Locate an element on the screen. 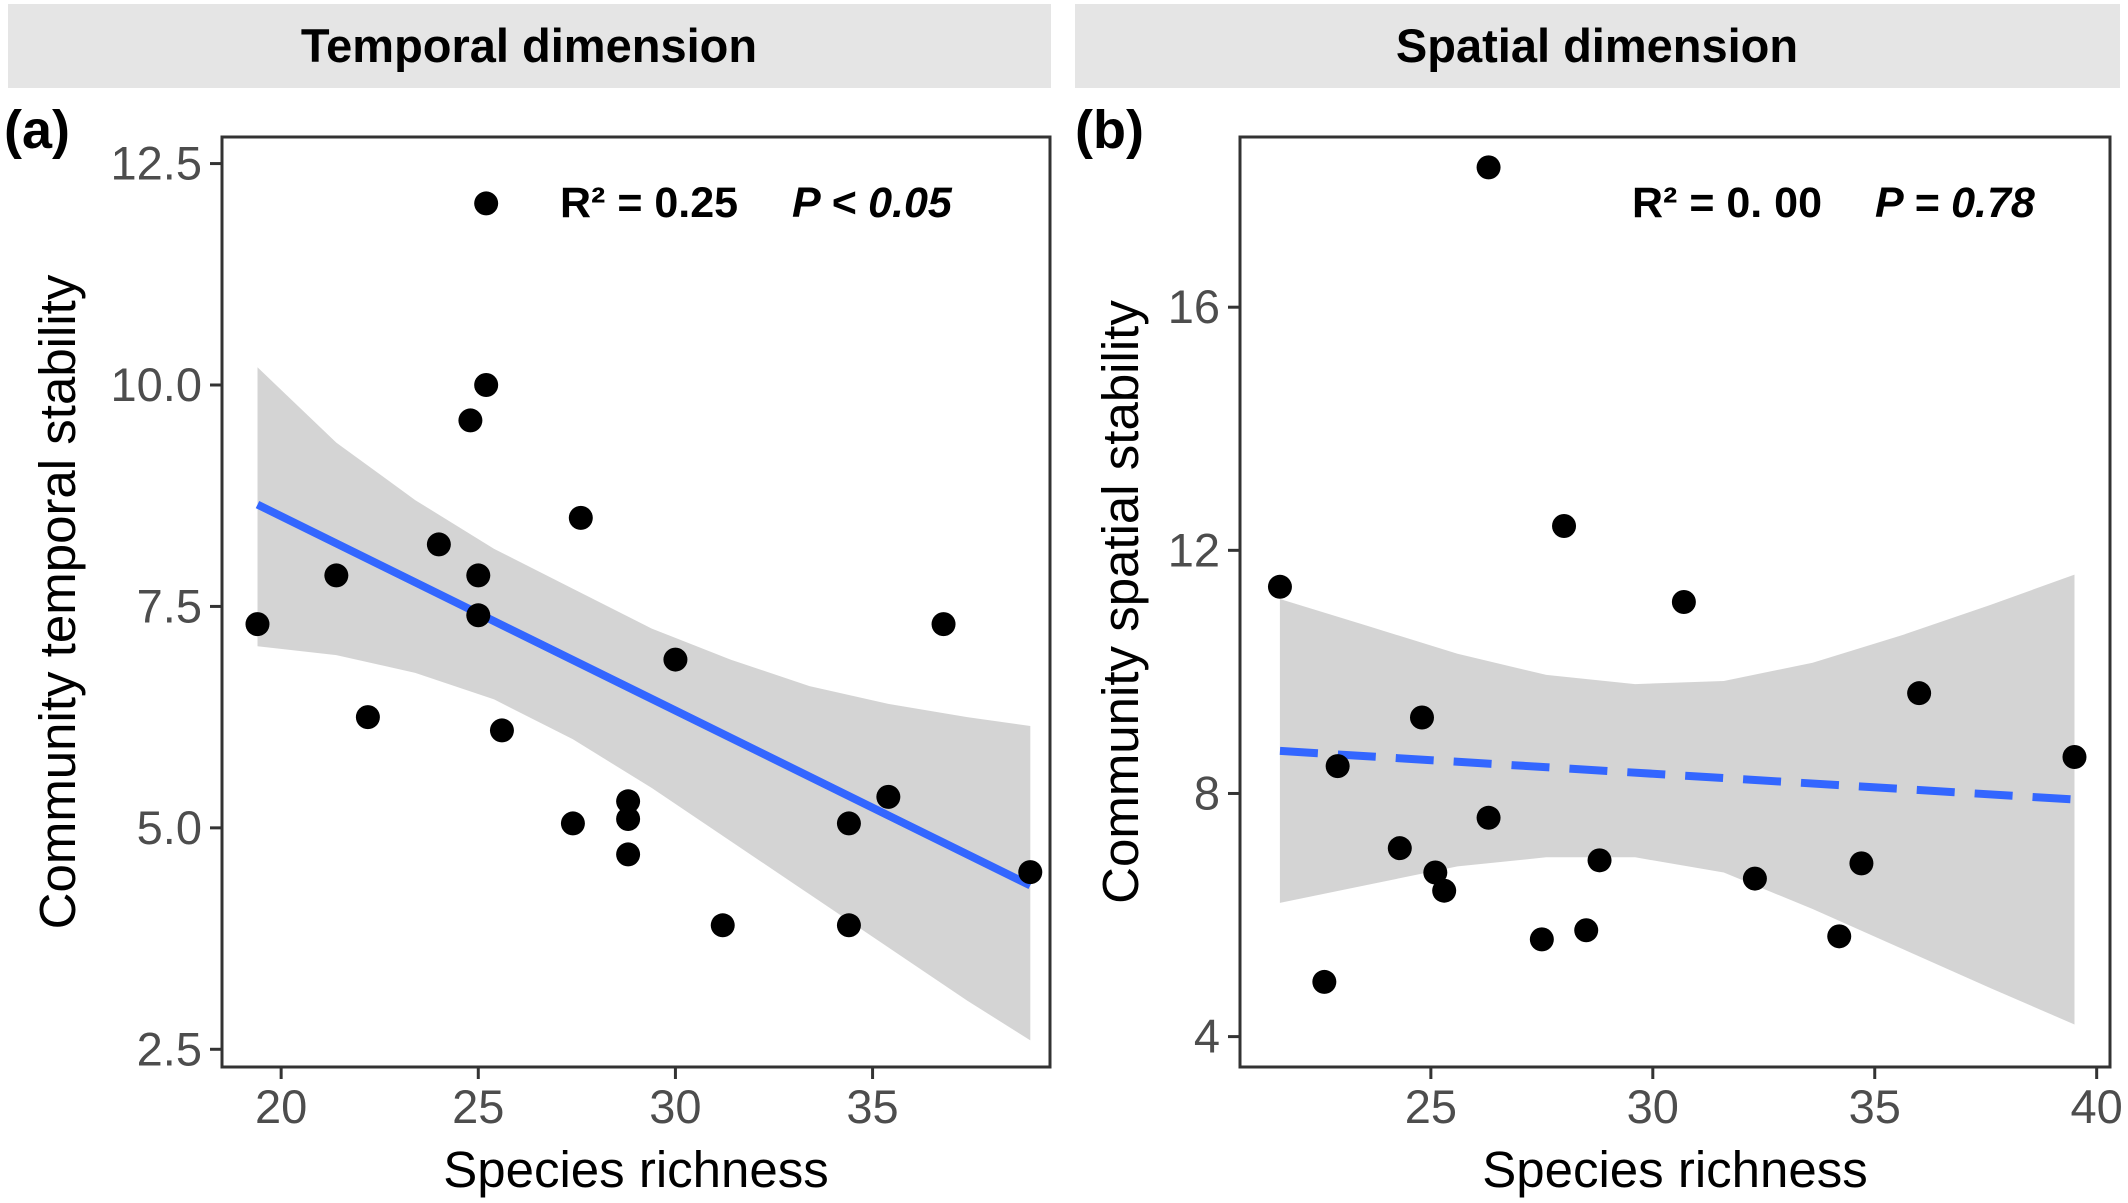 The image size is (2128, 1203). y-tick-label: 5.0 is located at coordinates (169, 827).